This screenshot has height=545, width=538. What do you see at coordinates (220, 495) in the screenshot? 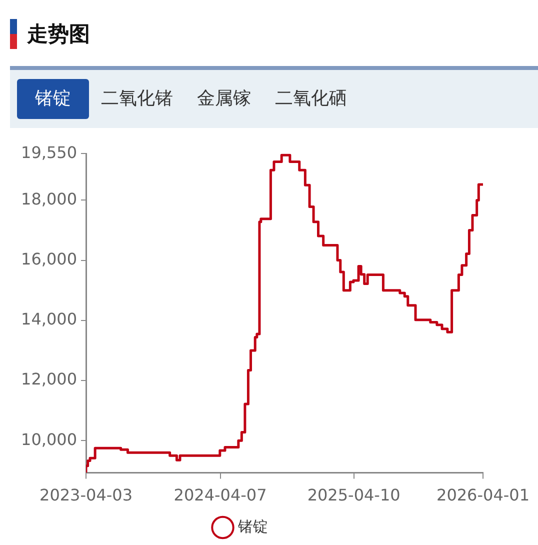
I see `x-tick-label: 2024-04-07` at bounding box center [220, 495].